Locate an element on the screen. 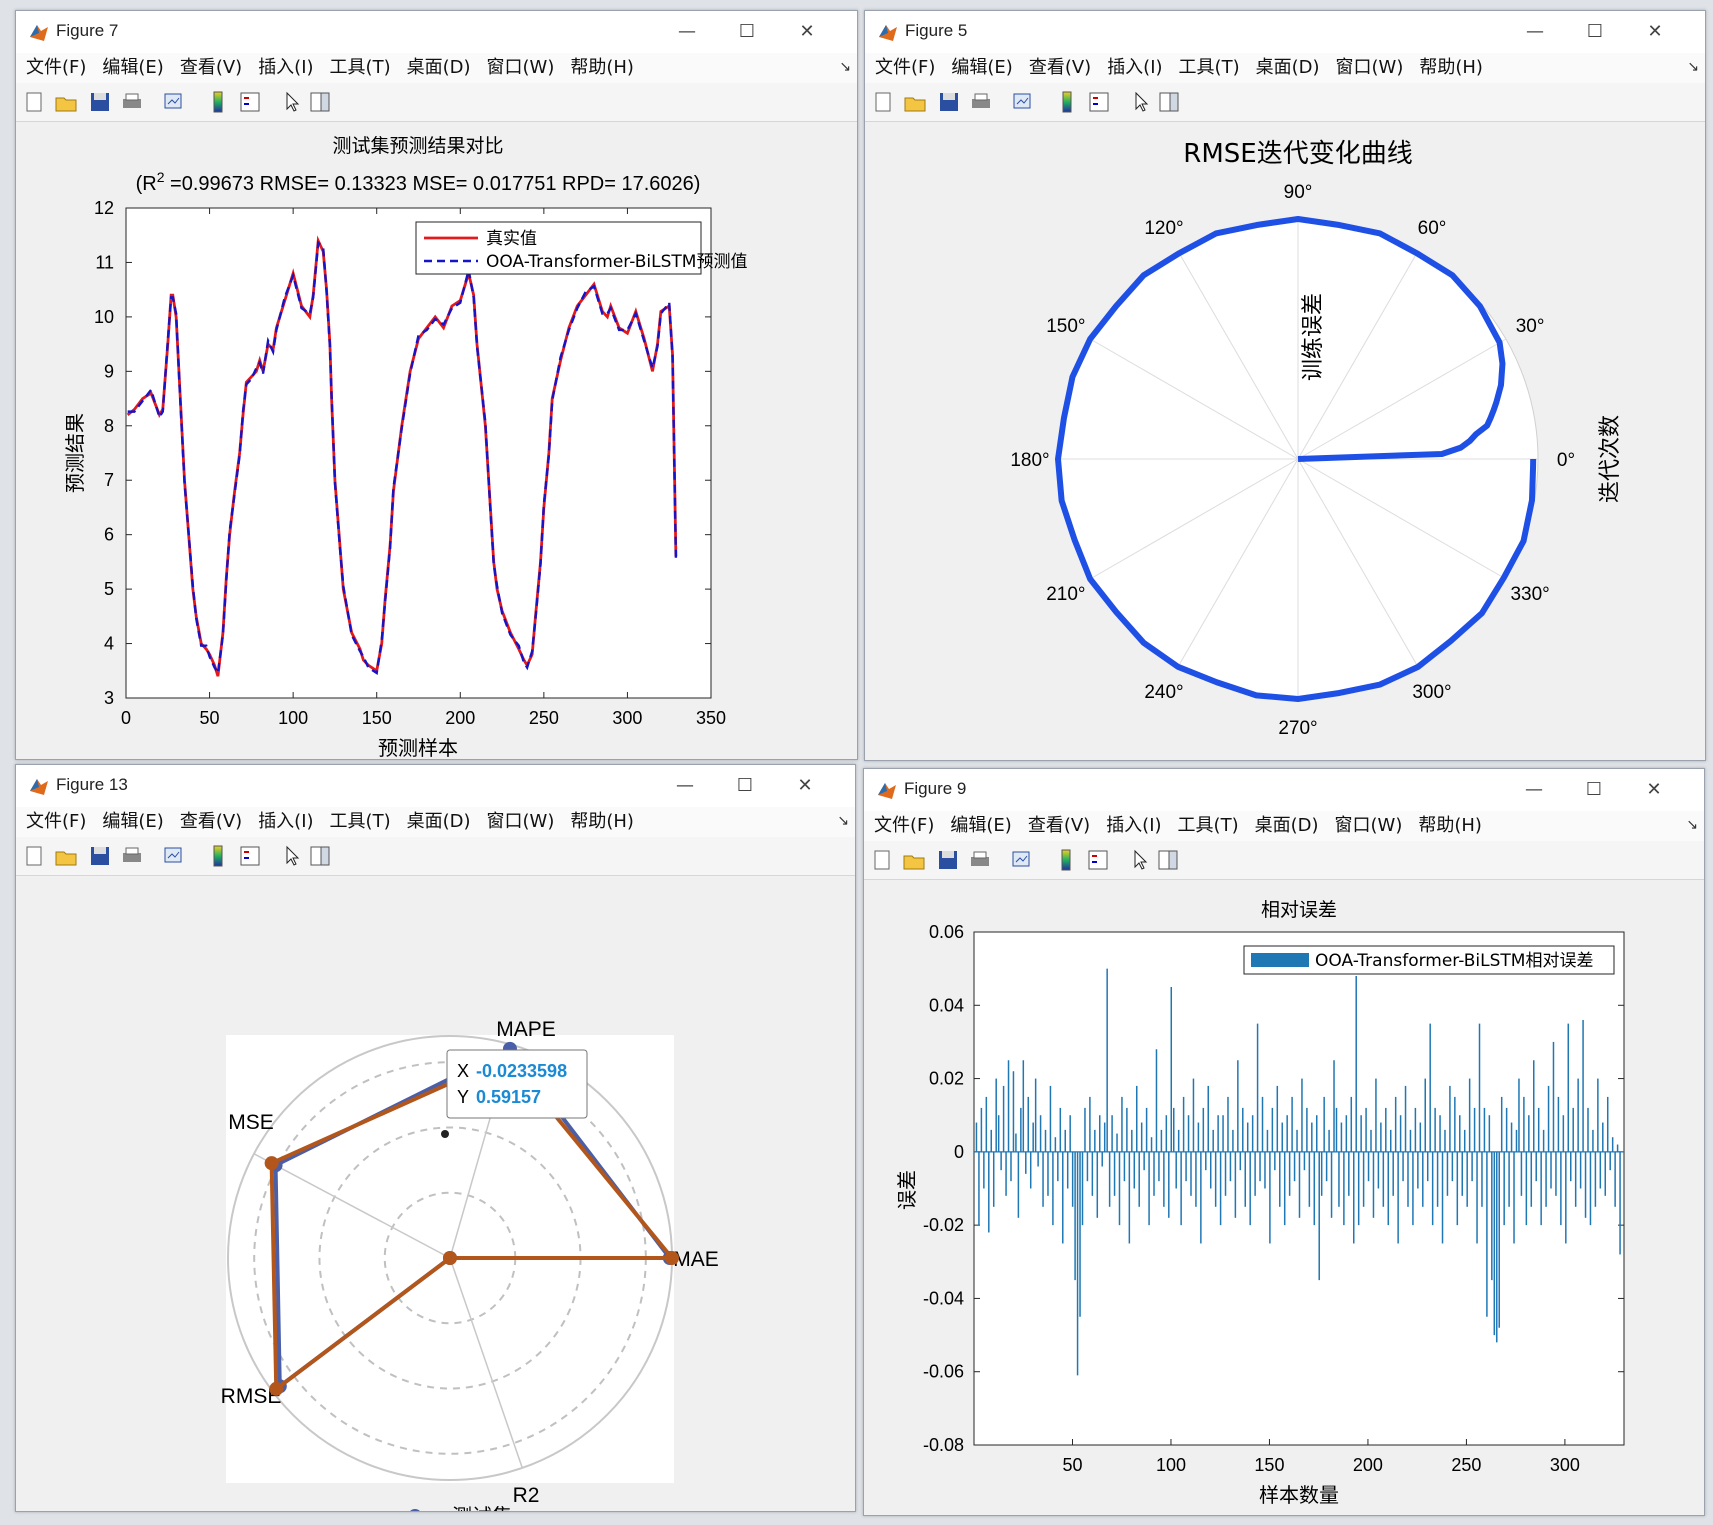 The width and height of the screenshot is (1713, 1525). title-bar: Figure 7 — ☐ ✕ is located at coordinates (436, 32).